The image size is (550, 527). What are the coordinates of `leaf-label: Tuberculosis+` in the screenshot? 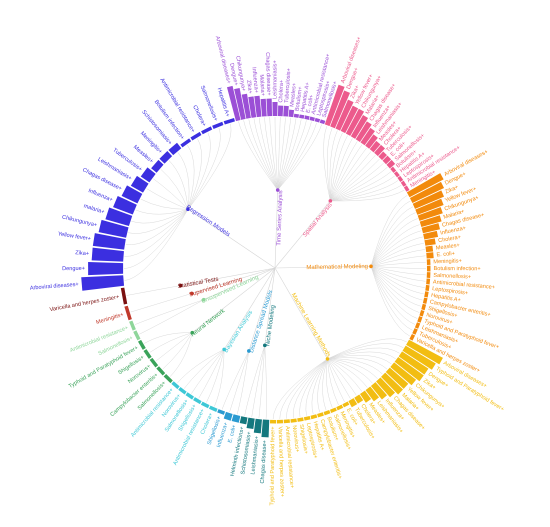 It's located at (288, 85).